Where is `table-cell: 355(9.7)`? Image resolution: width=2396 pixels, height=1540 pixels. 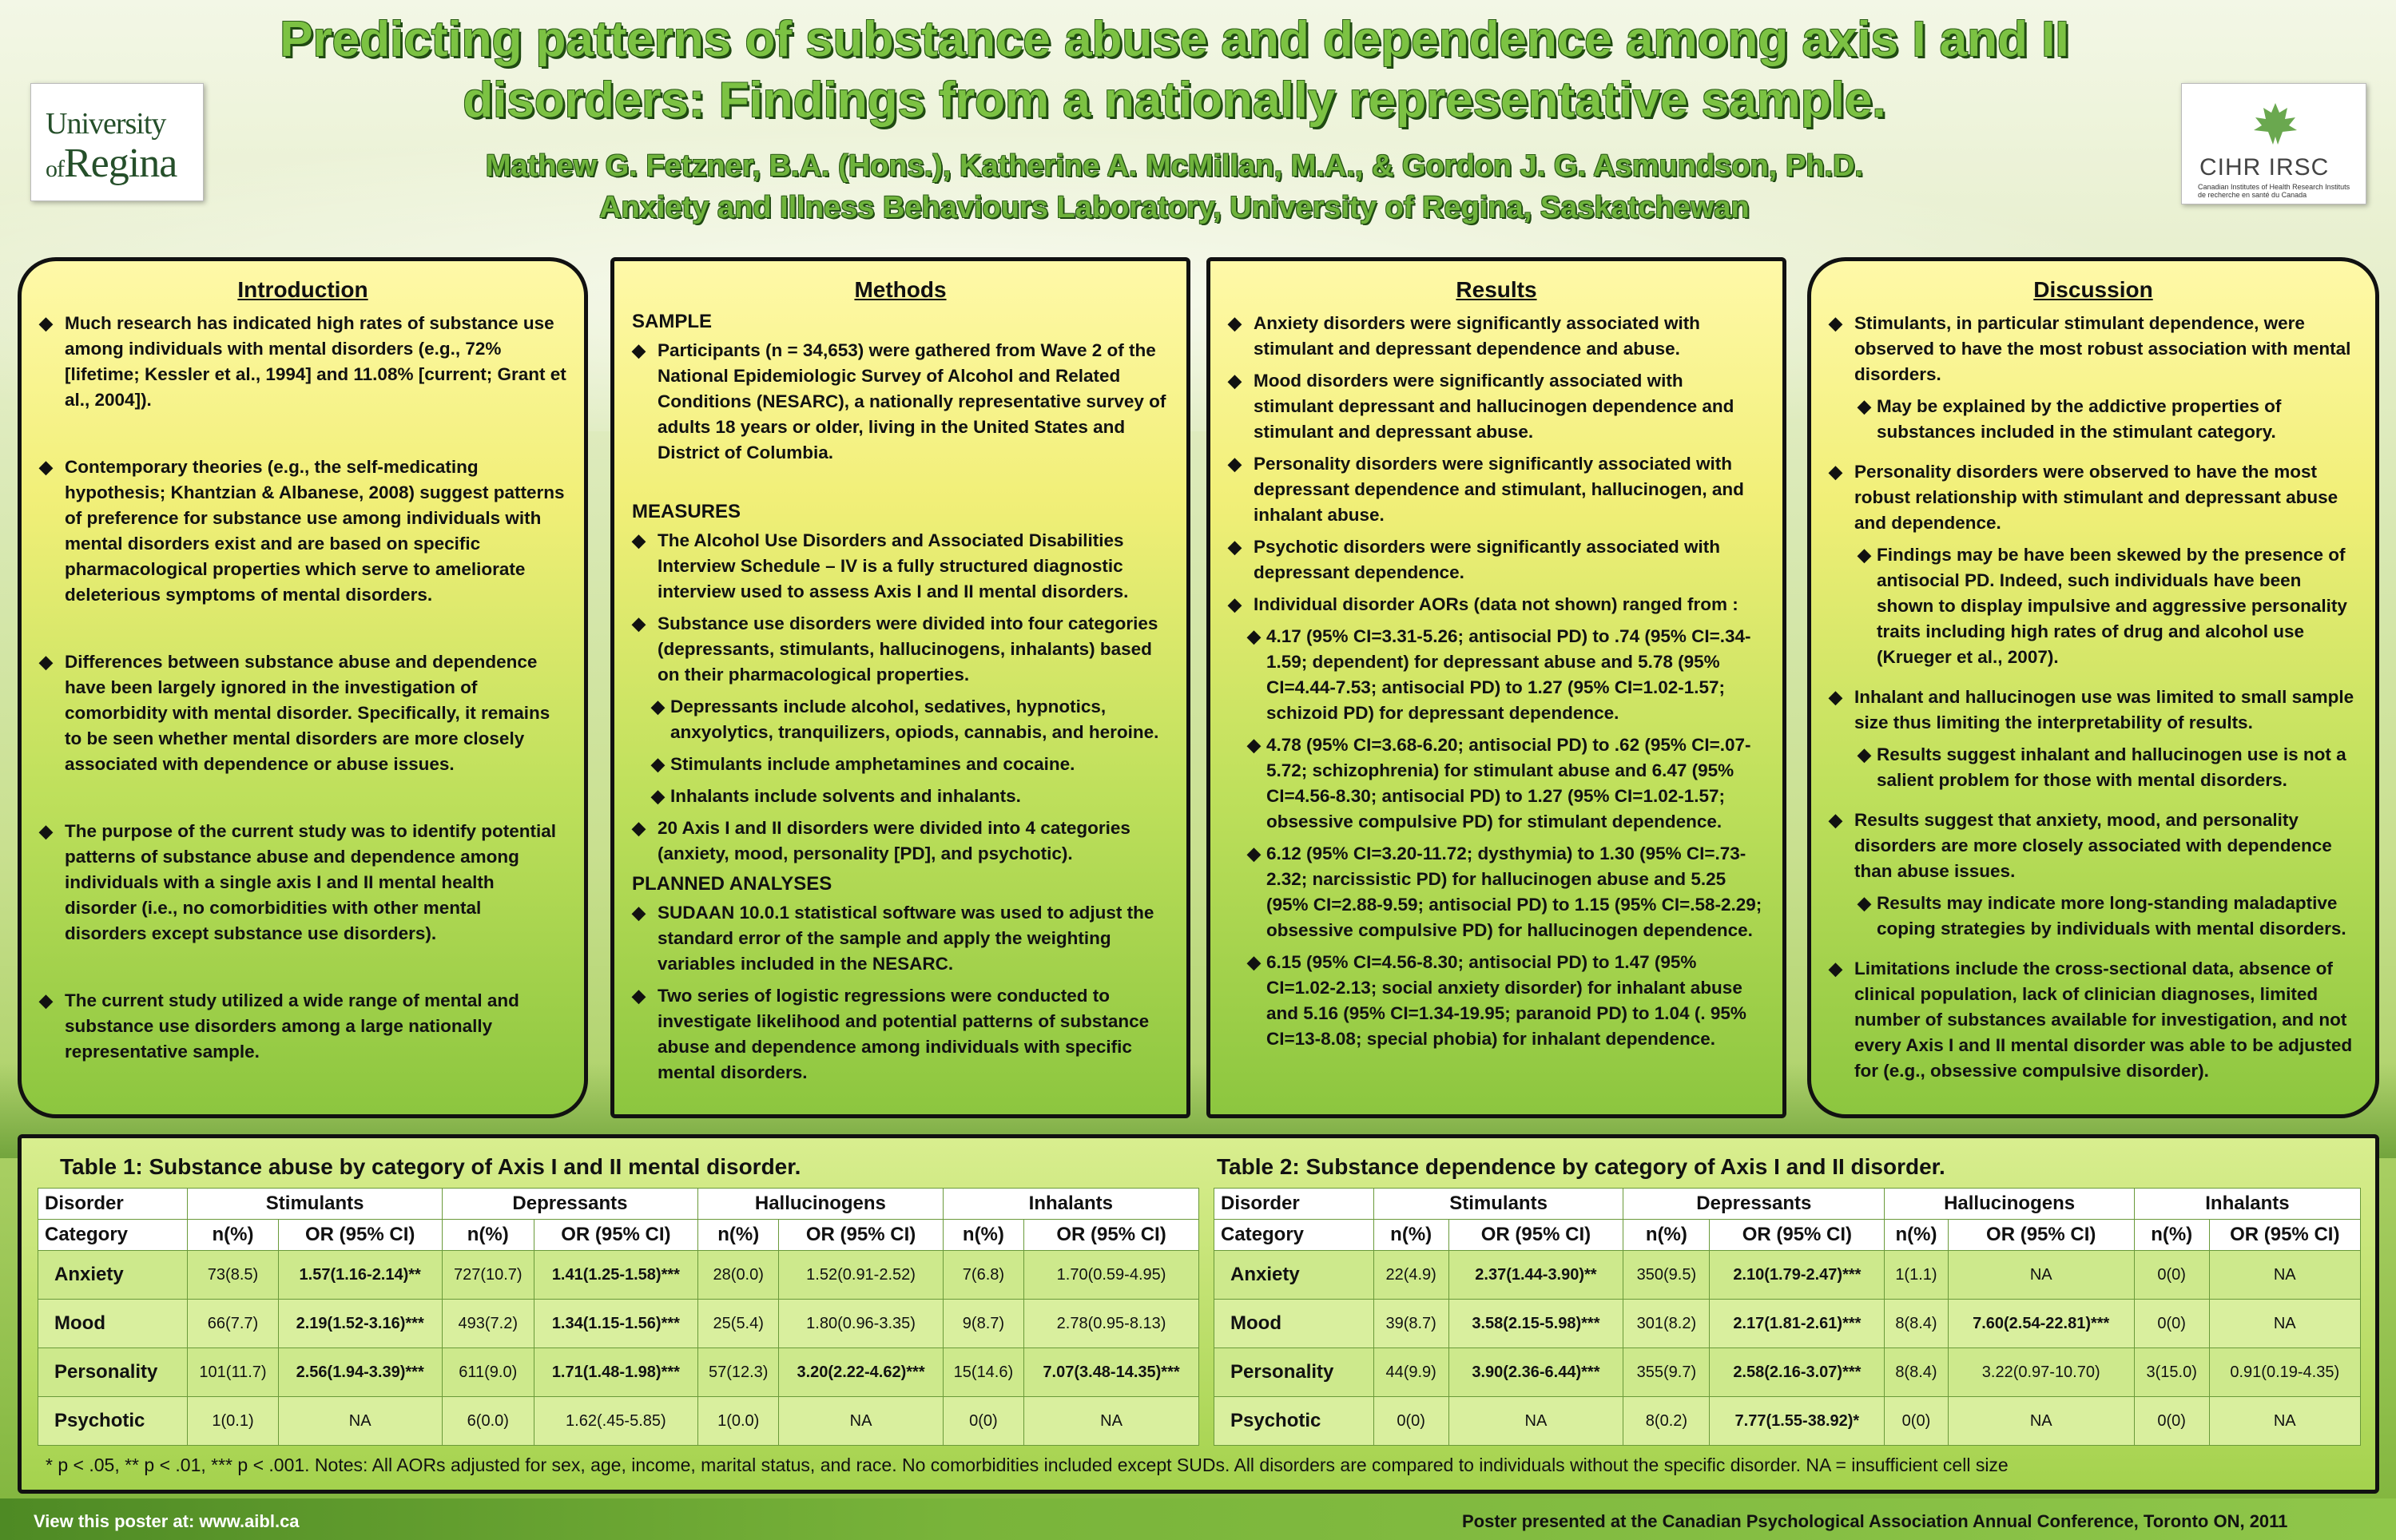 table-cell: 355(9.7) is located at coordinates (1667, 1372).